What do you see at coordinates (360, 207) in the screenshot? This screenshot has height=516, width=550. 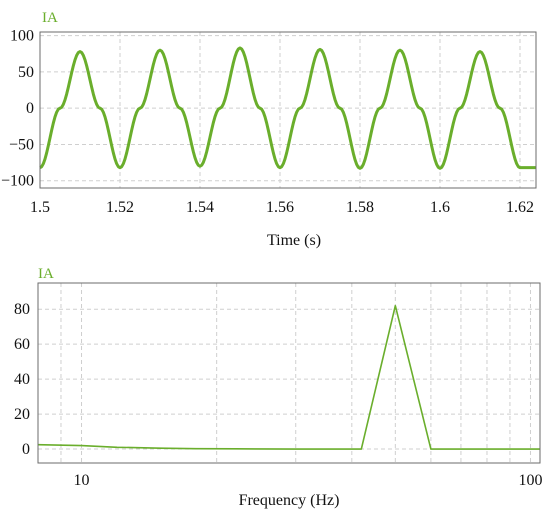 I see `top-x-tick-label: 1.58` at bounding box center [360, 207].